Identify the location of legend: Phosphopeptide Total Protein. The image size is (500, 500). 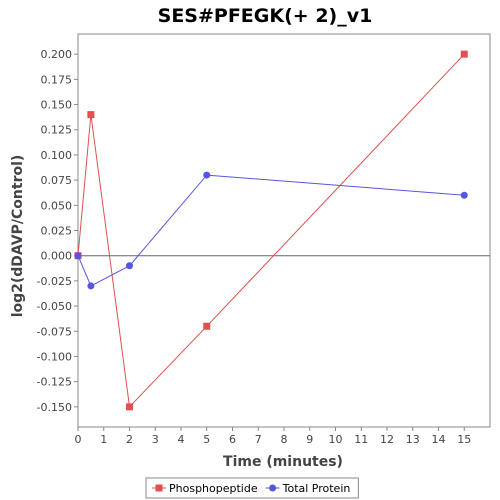
(252, 488).